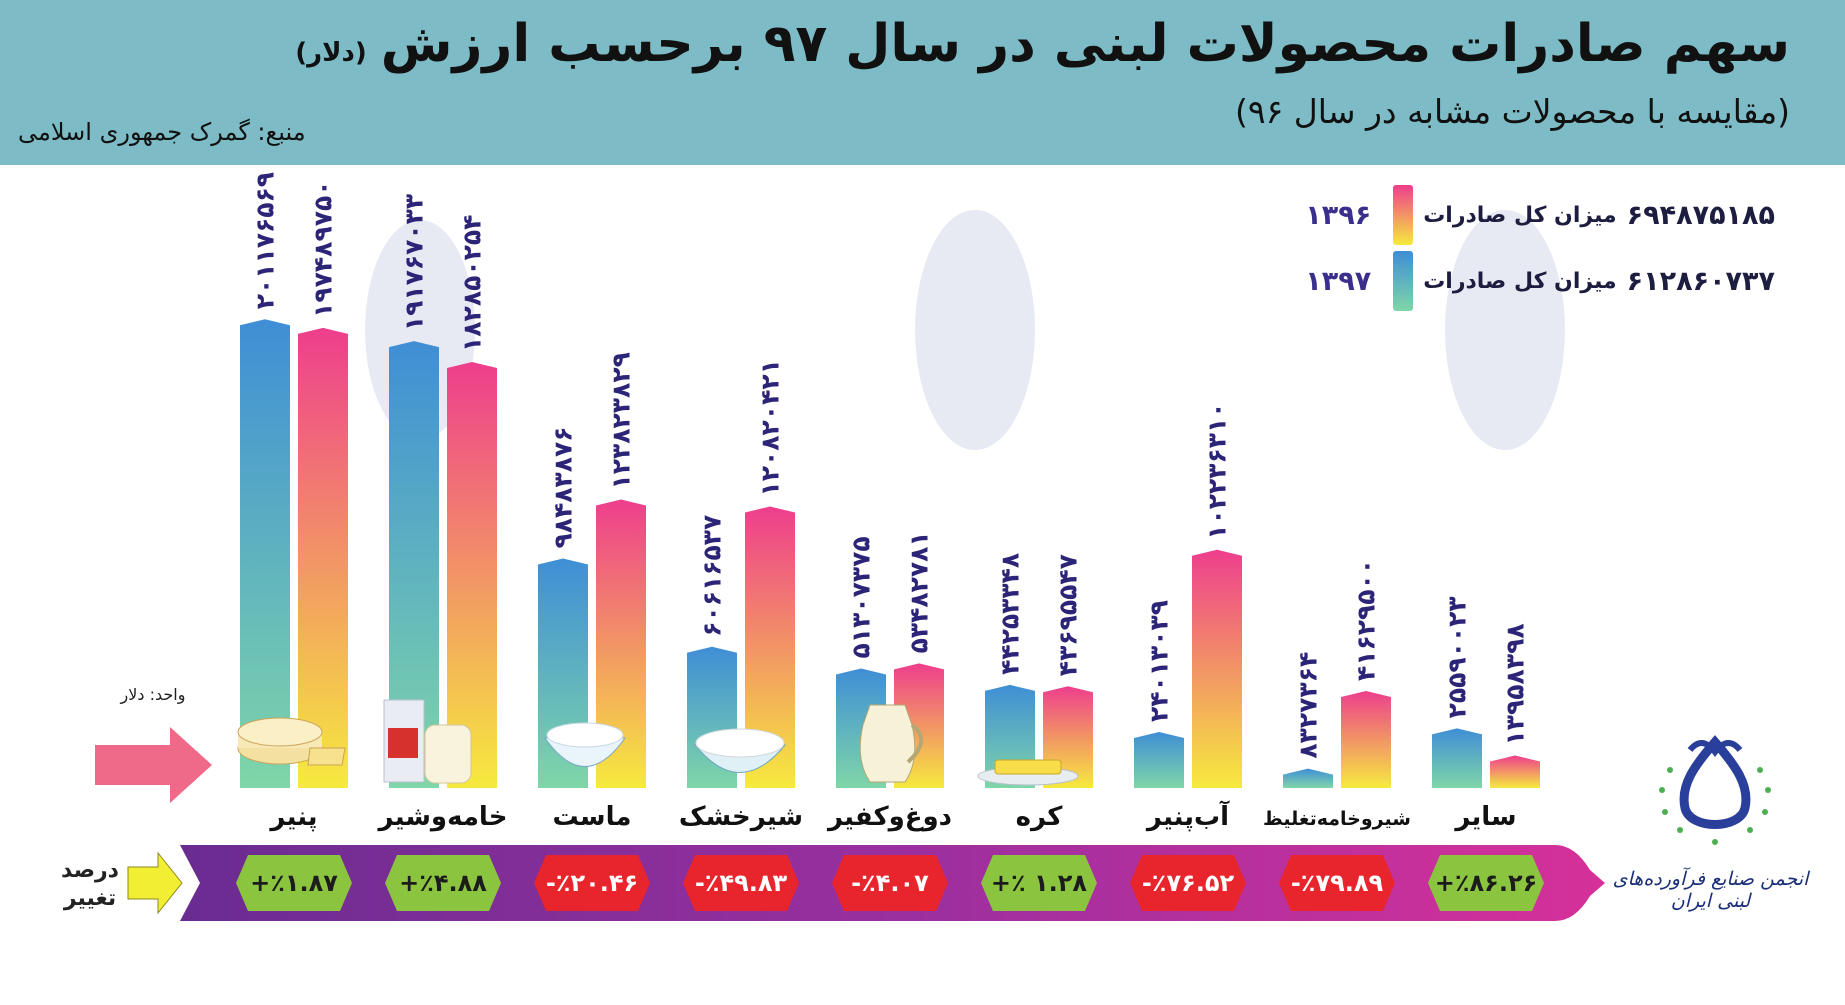  I want to click on percent-label-2: -٪۲۰.۴۶, so click(592, 883).